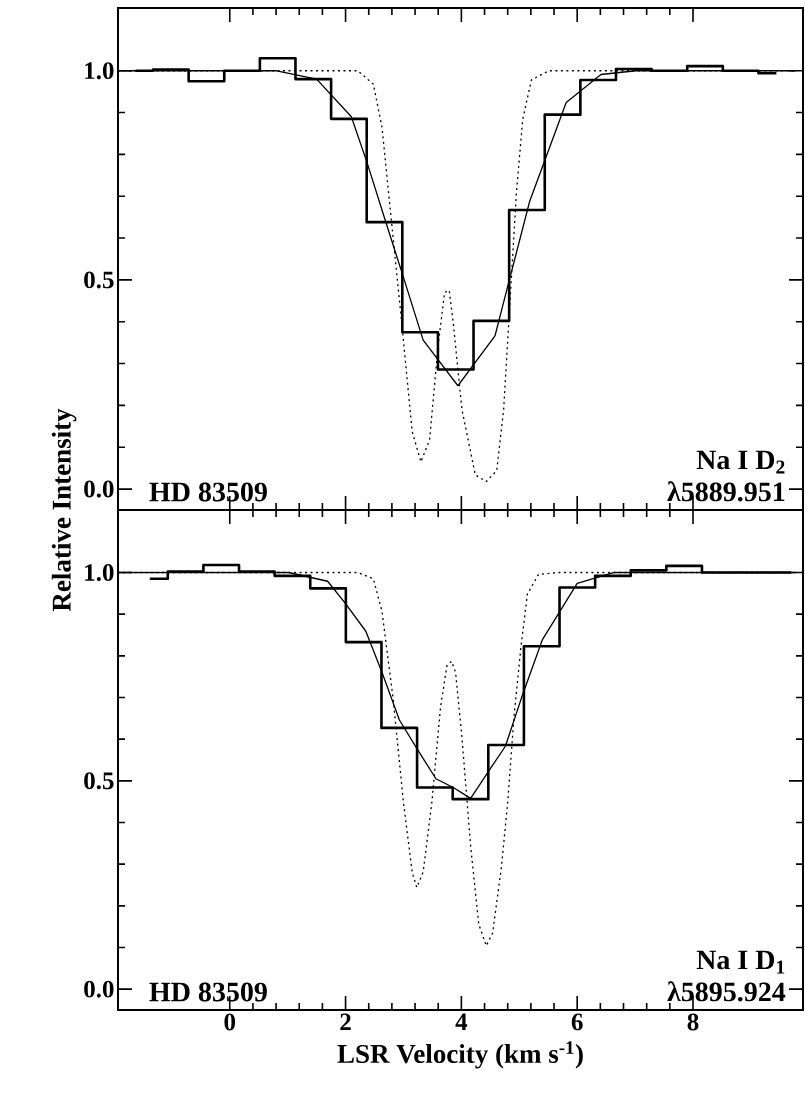 The height and width of the screenshot is (1107, 805). Describe the element at coordinates (740, 962) in the screenshot. I see `annotation: Na I D$_{1}$` at that location.